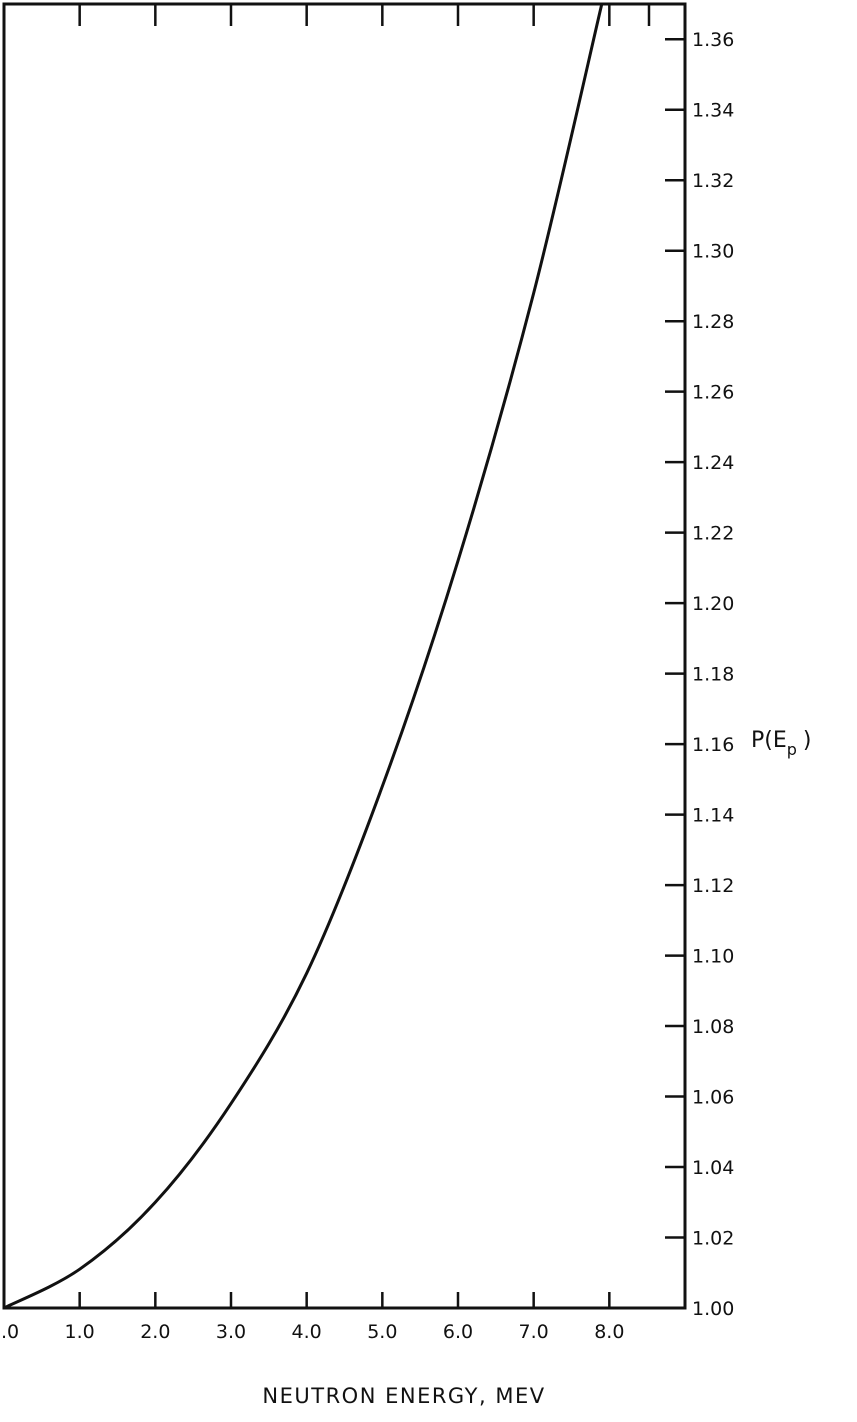 The height and width of the screenshot is (1422, 857). What do you see at coordinates (458, 1332) in the screenshot?
I see `x-tick-label: 6.0` at bounding box center [458, 1332].